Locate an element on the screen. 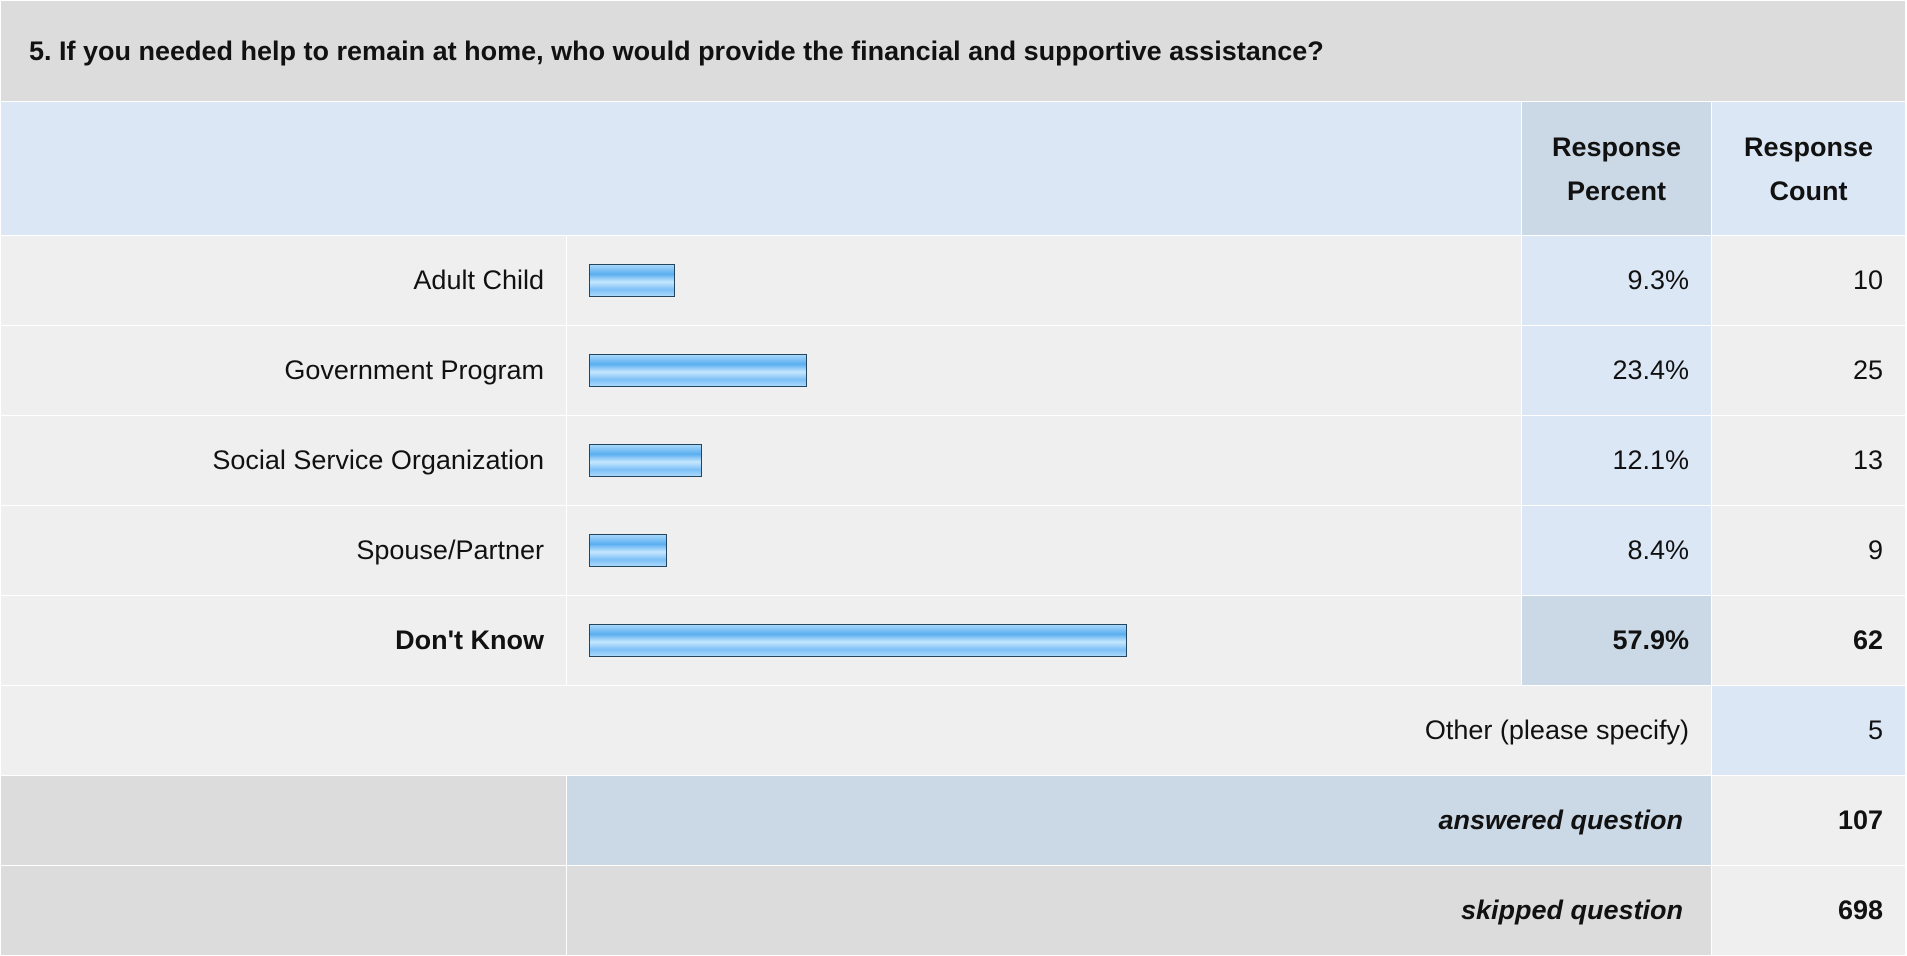 The image size is (1907, 956). answer-percent: 57.9% is located at coordinates (1616, 640).